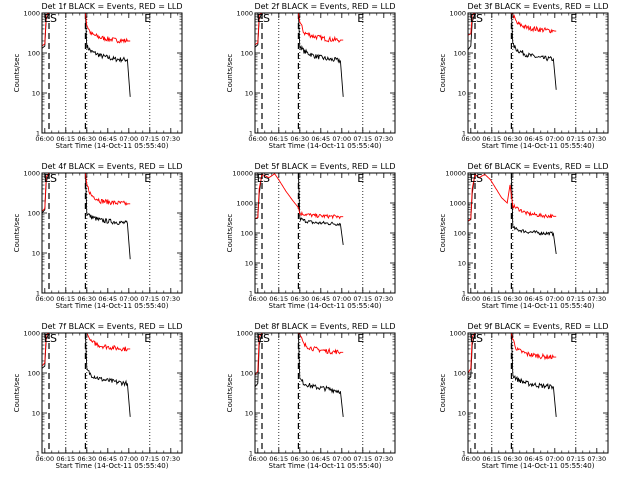 This screenshot has width=640, height=485. Describe the element at coordinates (299, 196) in the screenshot. I see `series-line-lld` at that location.